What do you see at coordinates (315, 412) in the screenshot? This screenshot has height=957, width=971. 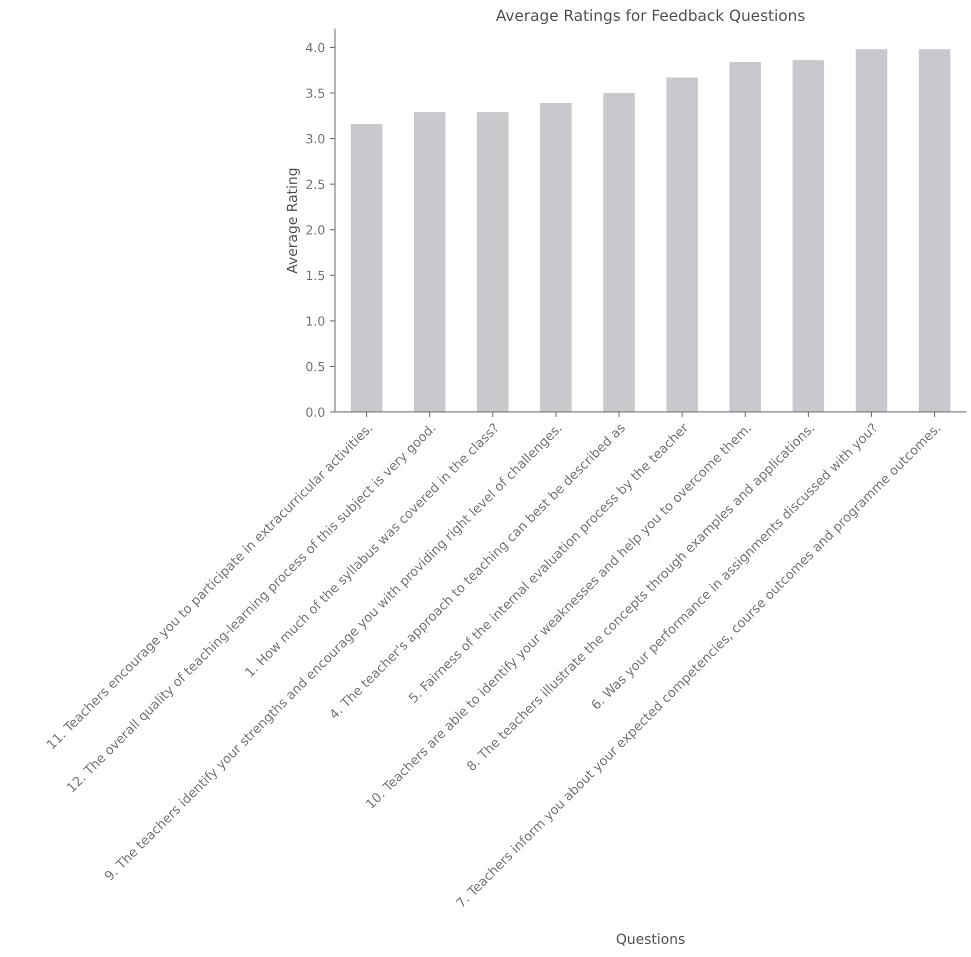 I see `y-tick-label: 0.0` at bounding box center [315, 412].